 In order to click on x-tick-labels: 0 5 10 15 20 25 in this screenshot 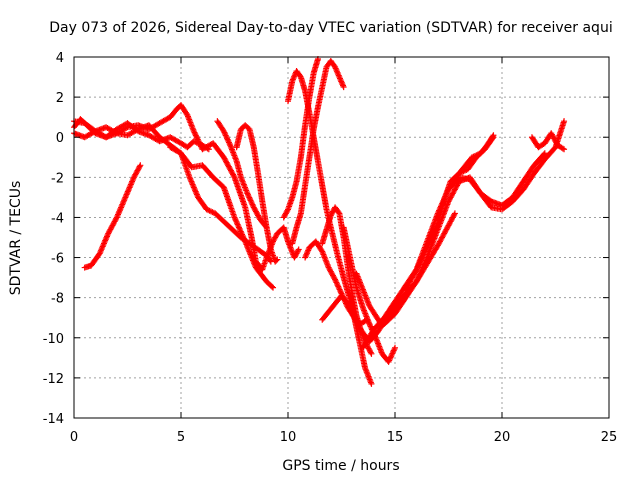, I will do `click(343, 437)`.